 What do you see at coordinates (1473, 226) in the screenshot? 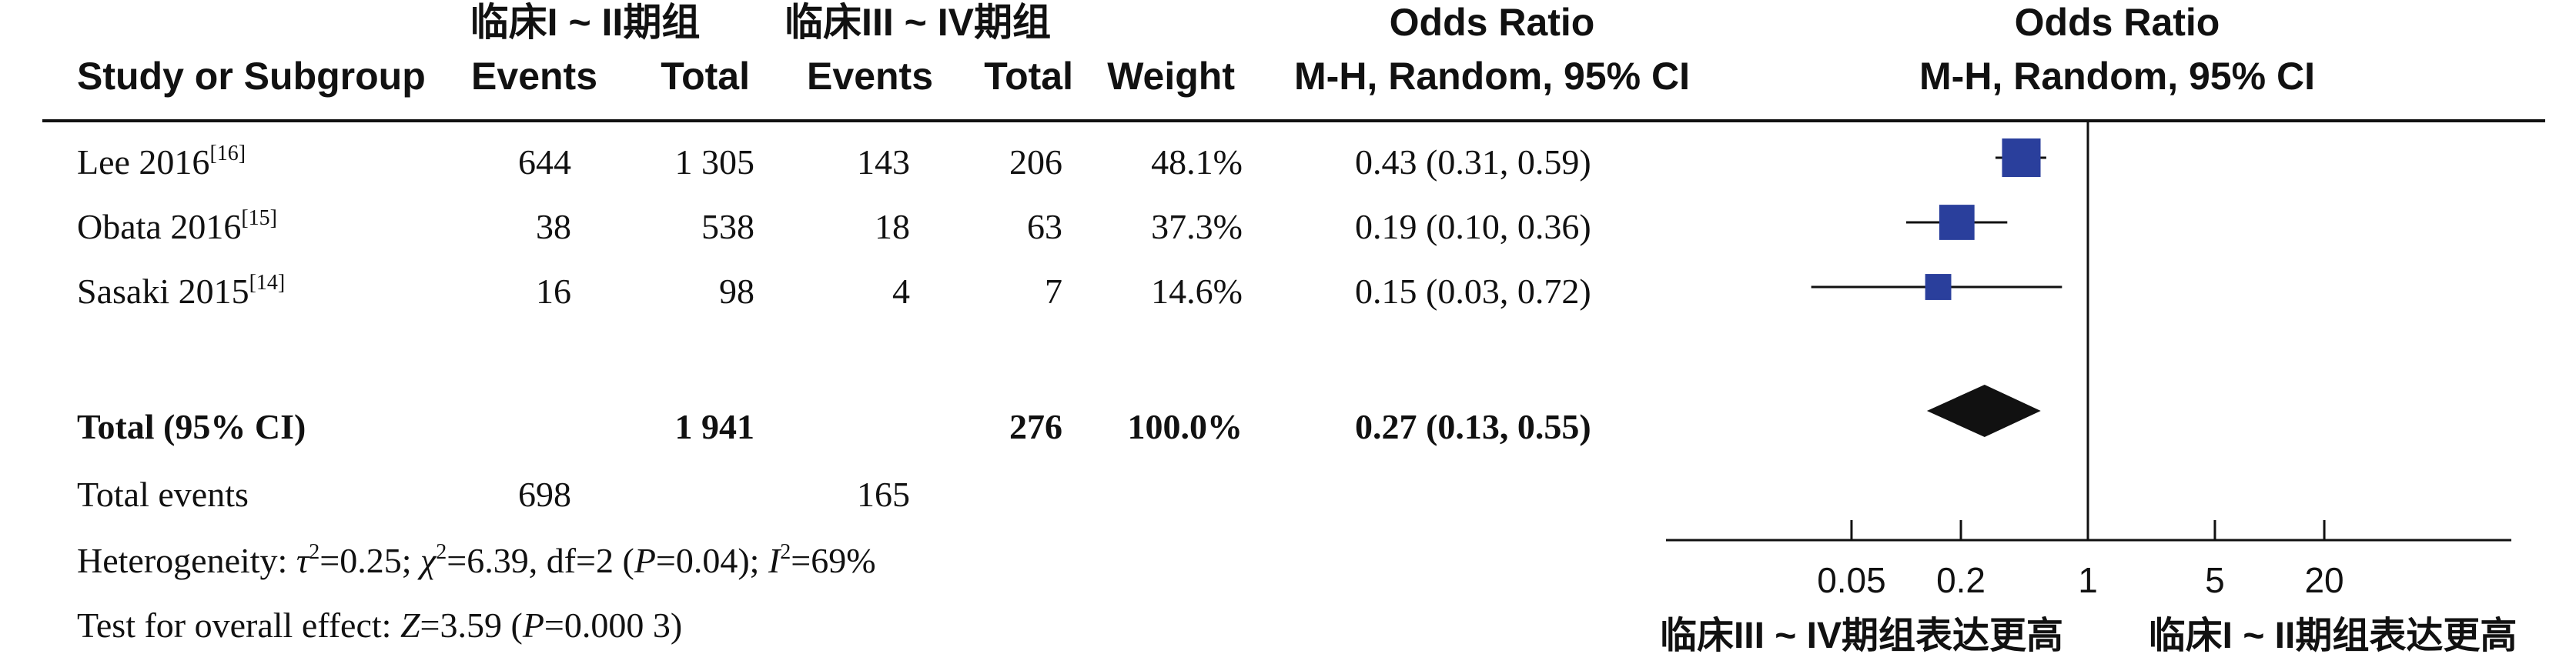
I see `or-ci-cell: 0.19 (0.10, 0.36)` at bounding box center [1473, 226].